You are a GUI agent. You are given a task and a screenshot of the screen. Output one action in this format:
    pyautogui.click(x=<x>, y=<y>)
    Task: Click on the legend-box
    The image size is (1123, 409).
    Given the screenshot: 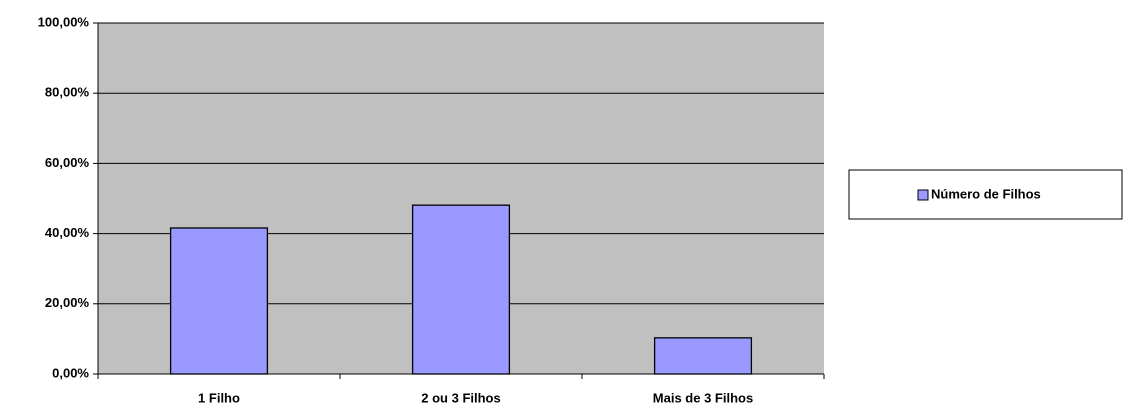 What is the action you would take?
    pyautogui.click(x=985, y=194)
    